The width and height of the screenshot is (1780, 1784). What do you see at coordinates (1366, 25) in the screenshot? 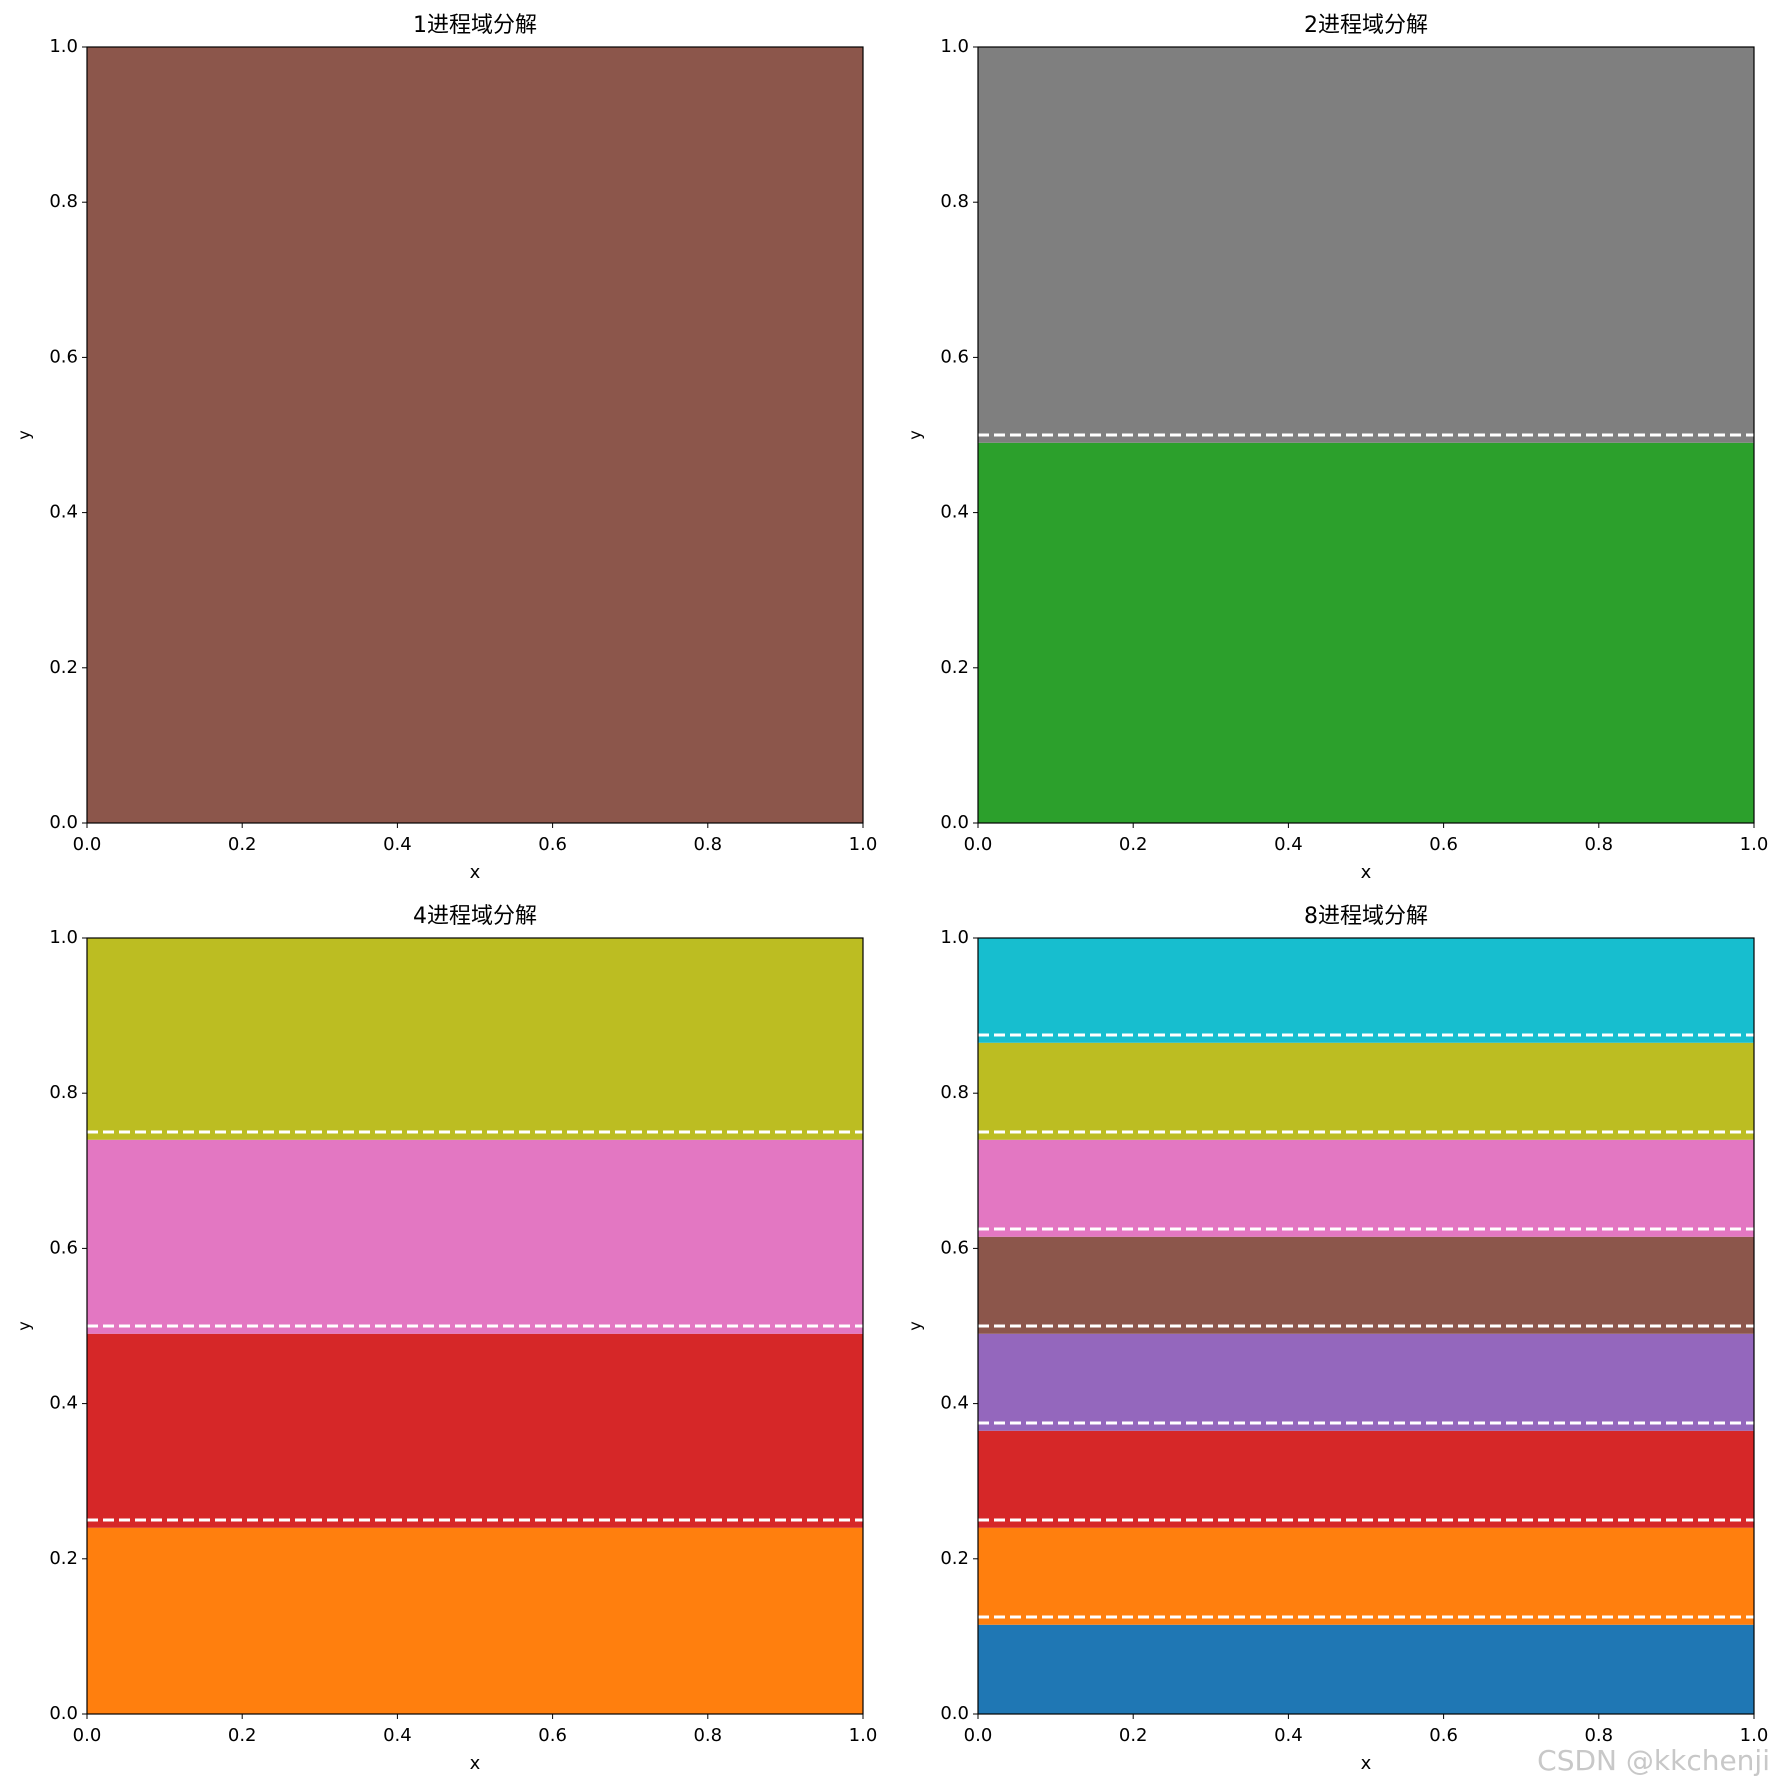
I see `chart-title: 2进程域分解` at bounding box center [1366, 25].